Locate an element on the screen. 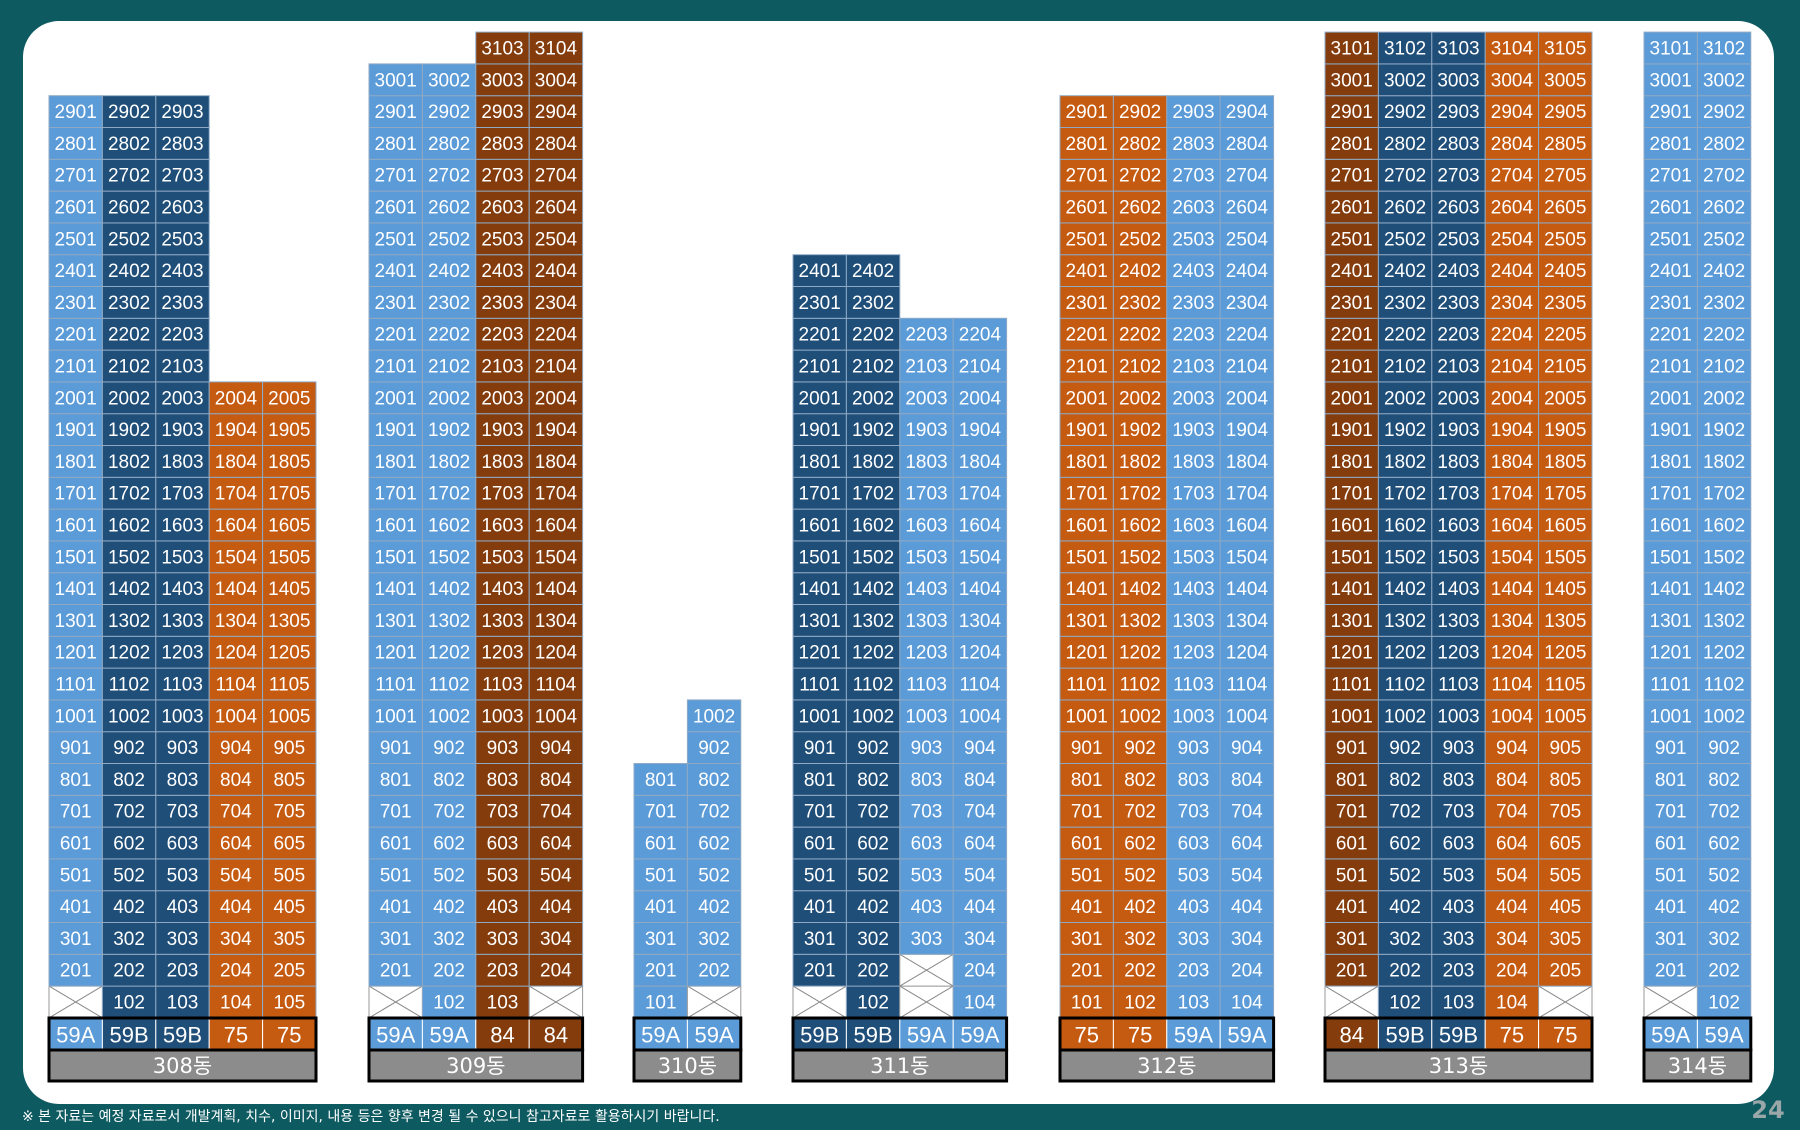 Image resolution: width=1800 pixels, height=1130 pixels. unit-number: 1602 is located at coordinates (1724, 526).